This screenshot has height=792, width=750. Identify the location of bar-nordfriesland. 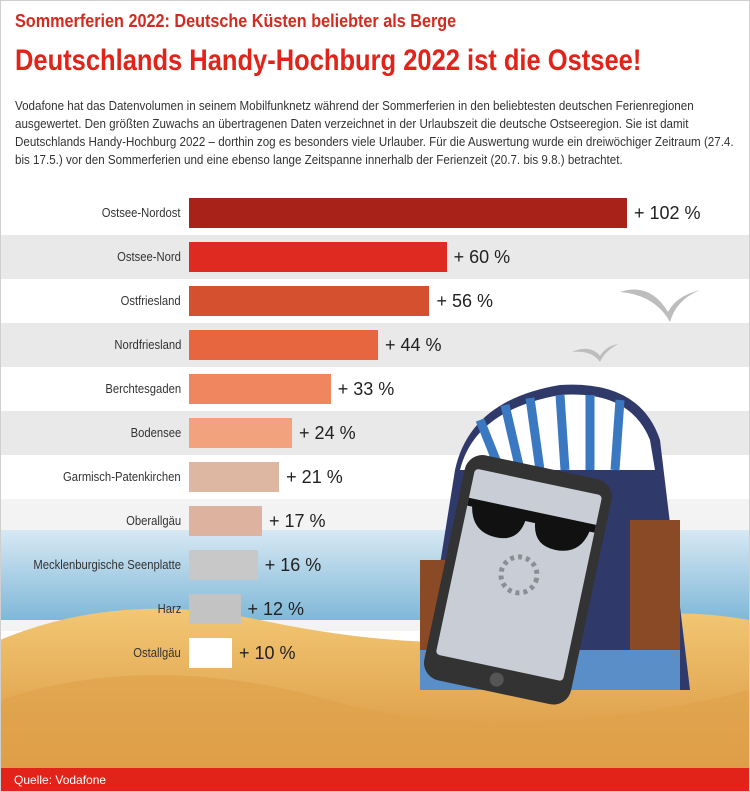
(283, 345).